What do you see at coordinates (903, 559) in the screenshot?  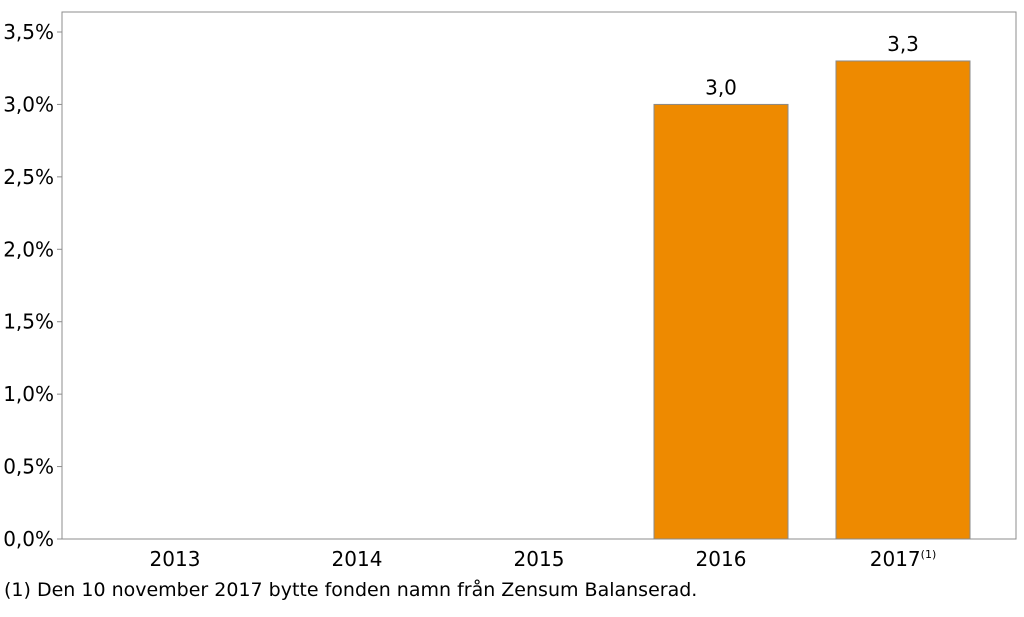 I see `x-tick-label-2017: 2017(1)` at bounding box center [903, 559].